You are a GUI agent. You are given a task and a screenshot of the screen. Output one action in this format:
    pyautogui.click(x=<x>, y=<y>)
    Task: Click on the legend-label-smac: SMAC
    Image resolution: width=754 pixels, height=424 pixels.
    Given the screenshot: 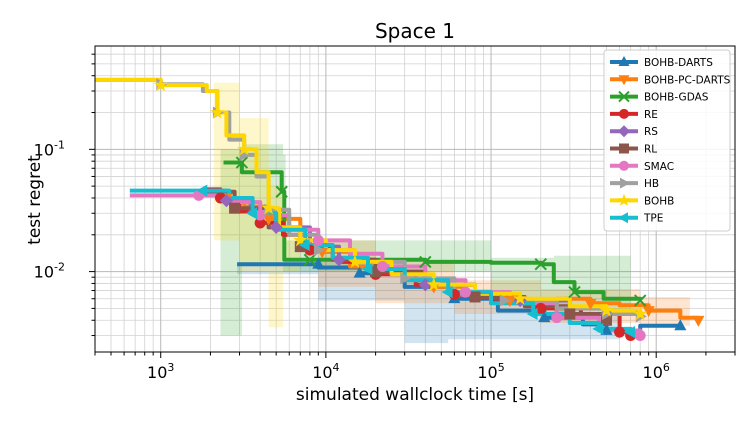 What is the action you would take?
    pyautogui.click(x=659, y=167)
    